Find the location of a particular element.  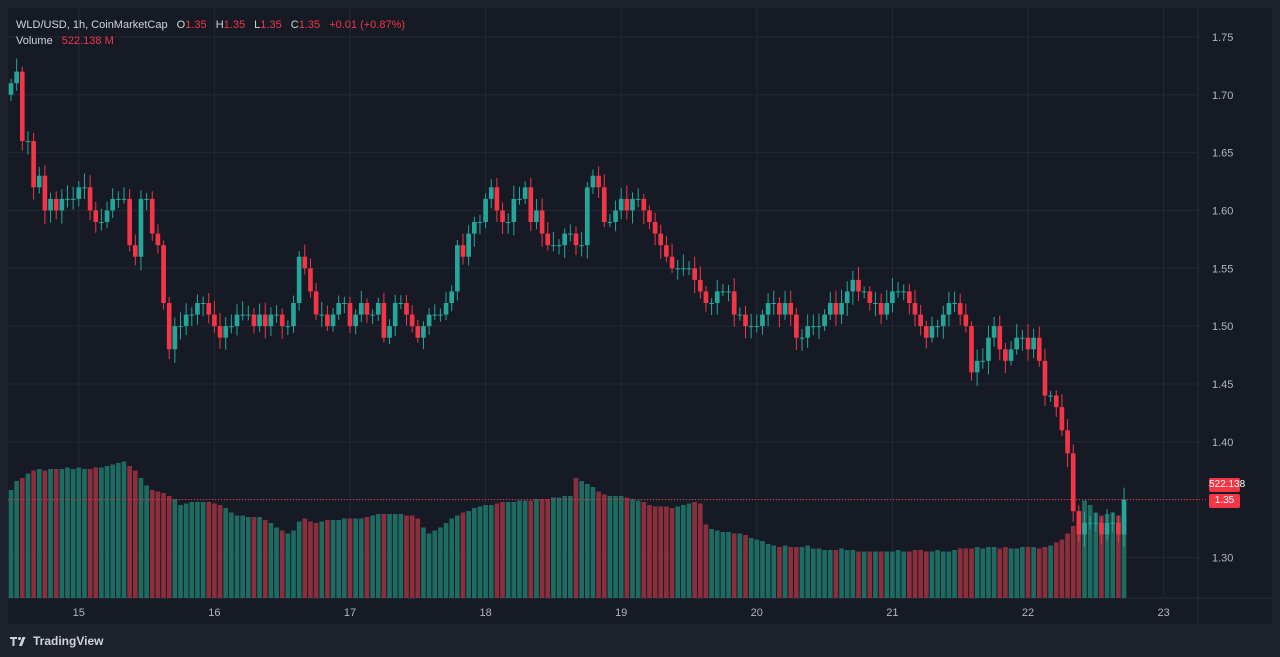

last-price-badge: 1.35 is located at coordinates (1224, 501).